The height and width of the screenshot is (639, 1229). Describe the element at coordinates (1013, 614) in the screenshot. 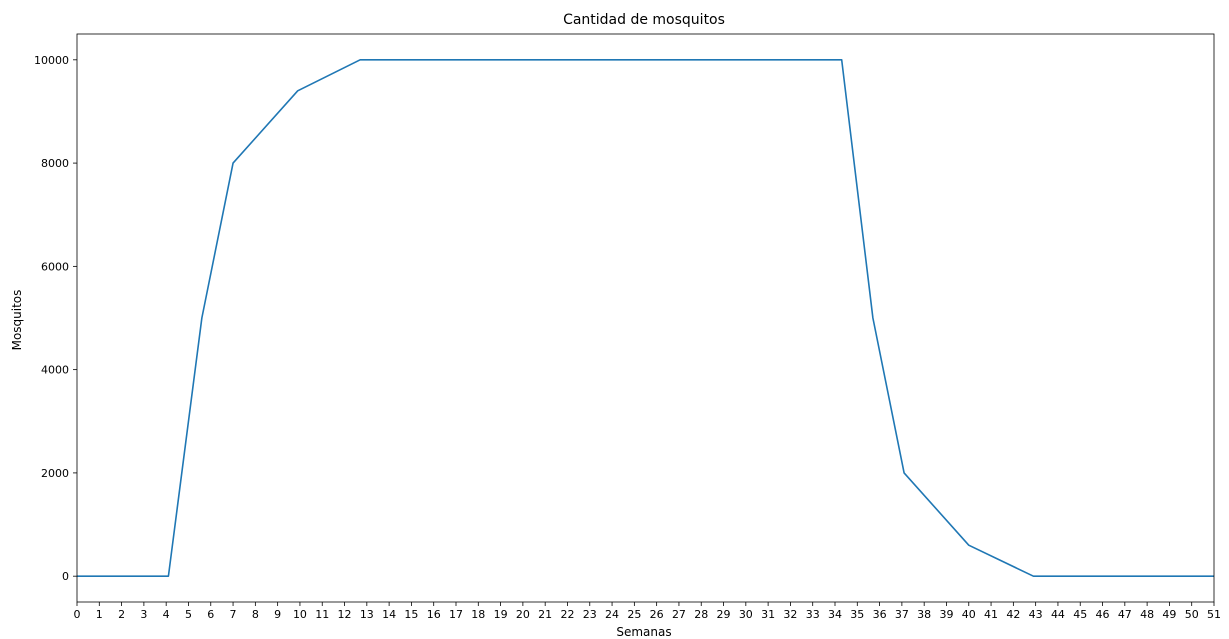

I see `x-tick-label: 42` at that location.